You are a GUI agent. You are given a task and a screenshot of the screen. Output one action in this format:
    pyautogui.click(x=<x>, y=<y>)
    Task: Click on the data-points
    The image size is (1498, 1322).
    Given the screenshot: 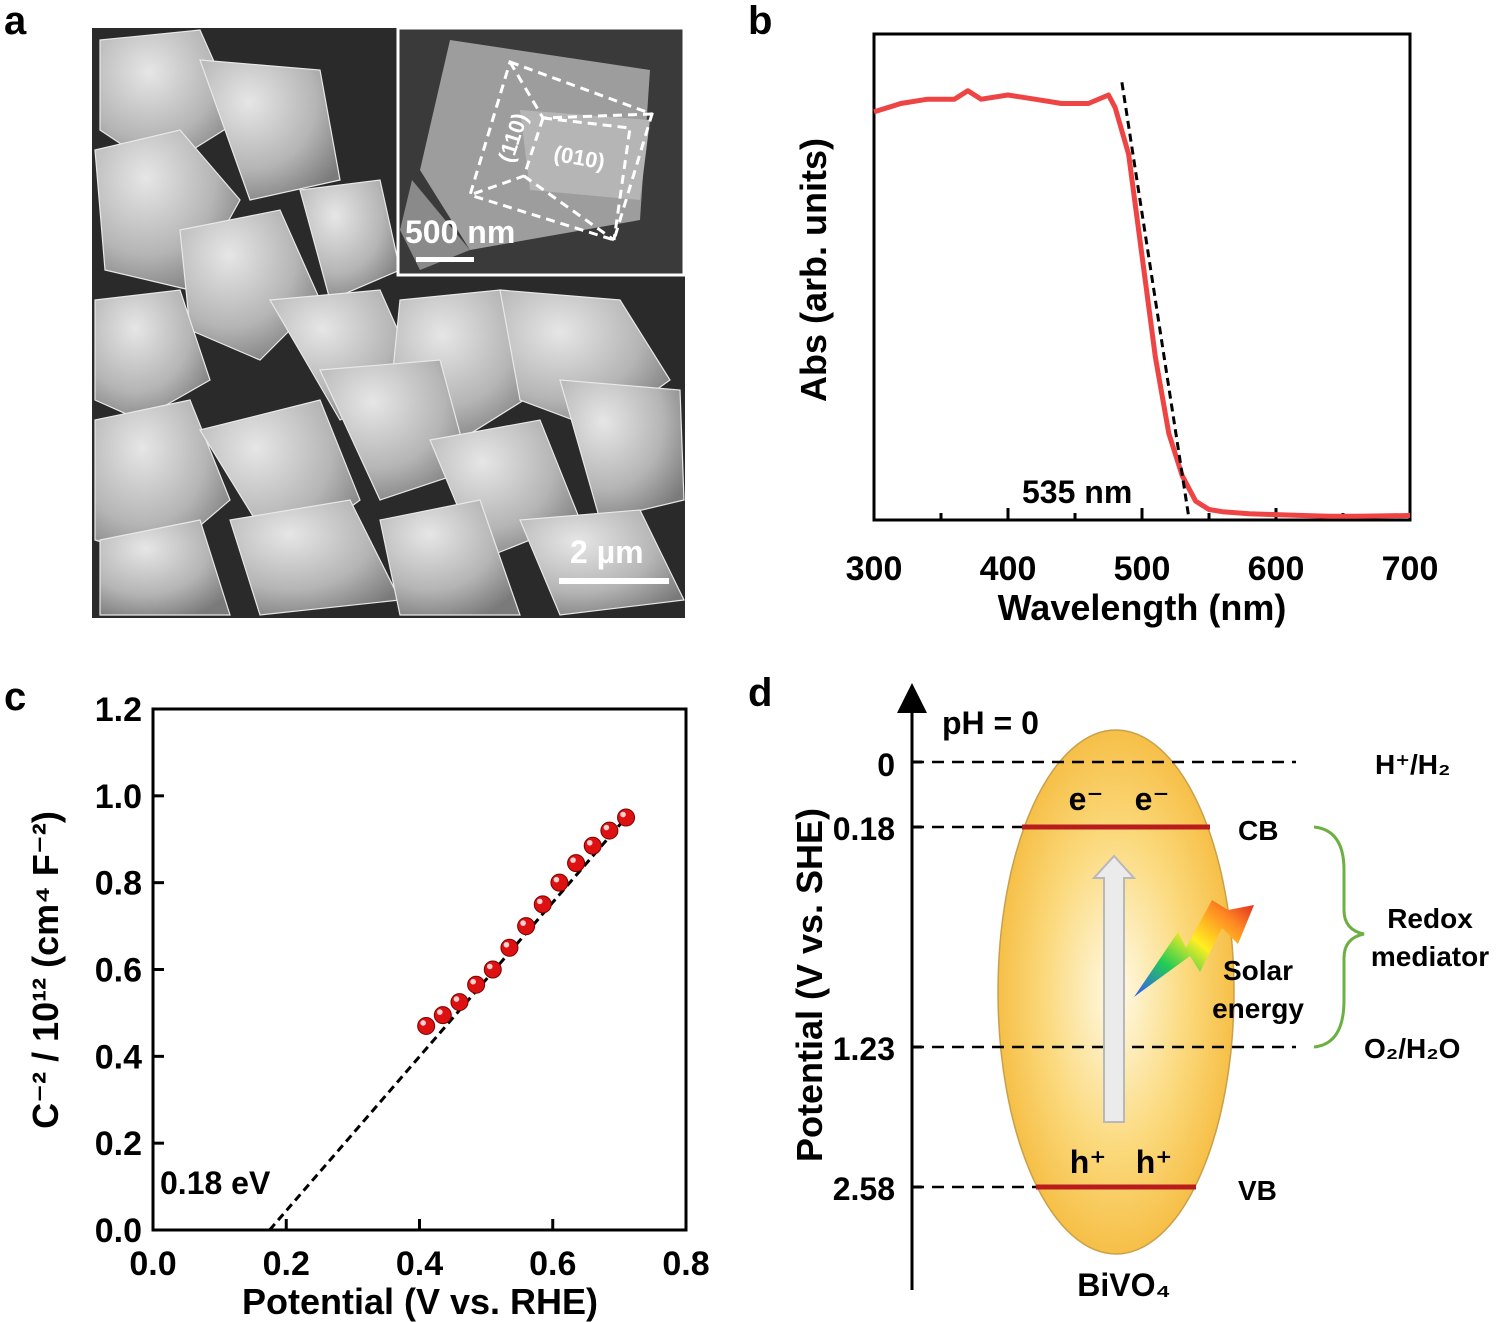 What is the action you would take?
    pyautogui.click(x=526, y=921)
    